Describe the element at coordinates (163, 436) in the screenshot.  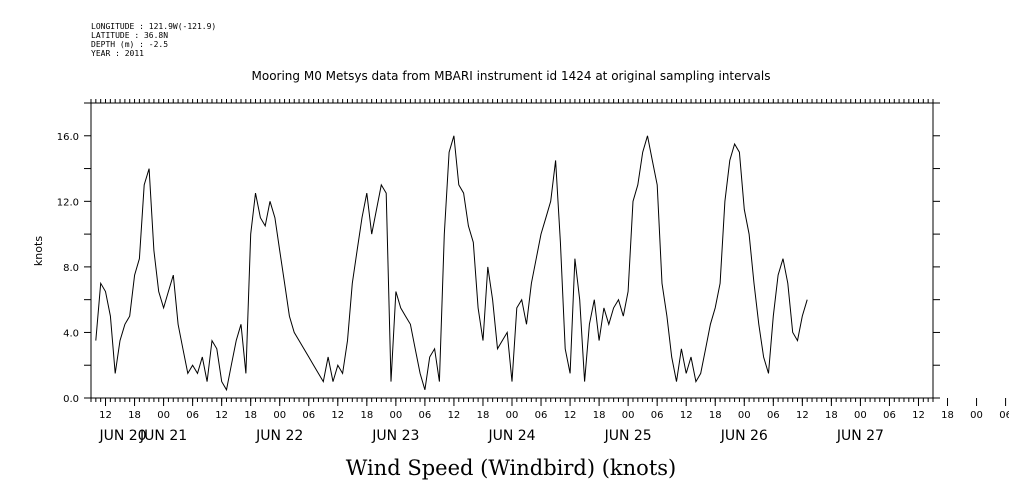
I see `x-date-label: JUN 21` at that location.